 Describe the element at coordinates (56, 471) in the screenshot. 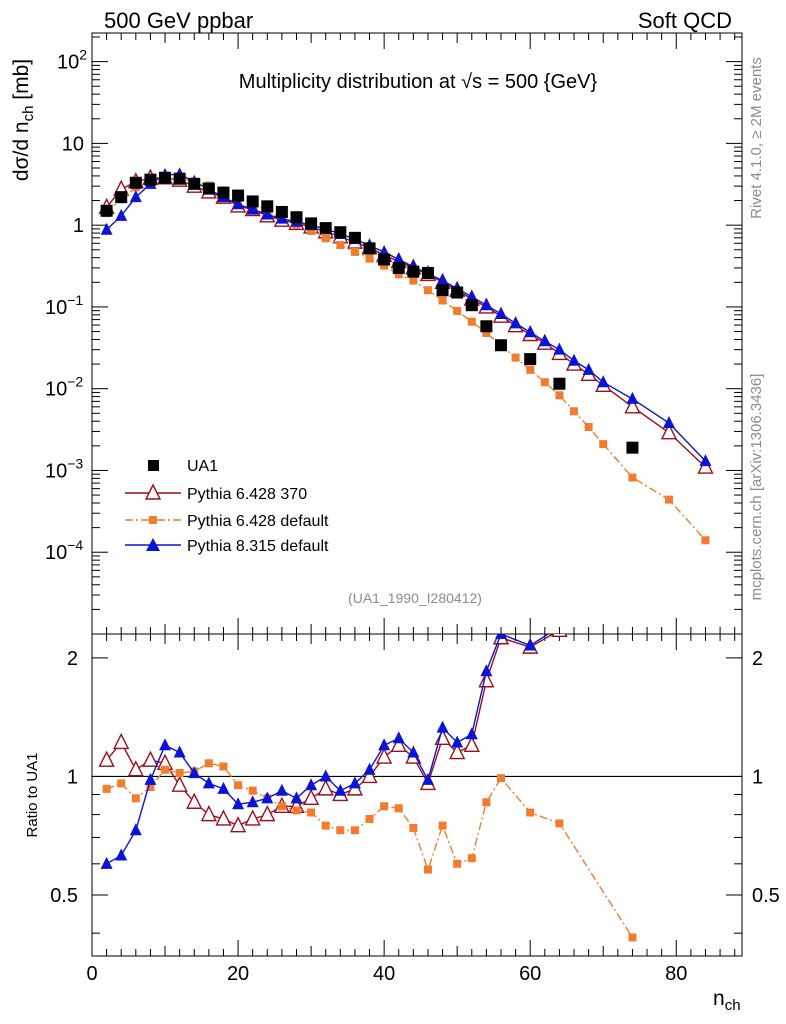

I see `y-tick-label-base: 10` at that location.